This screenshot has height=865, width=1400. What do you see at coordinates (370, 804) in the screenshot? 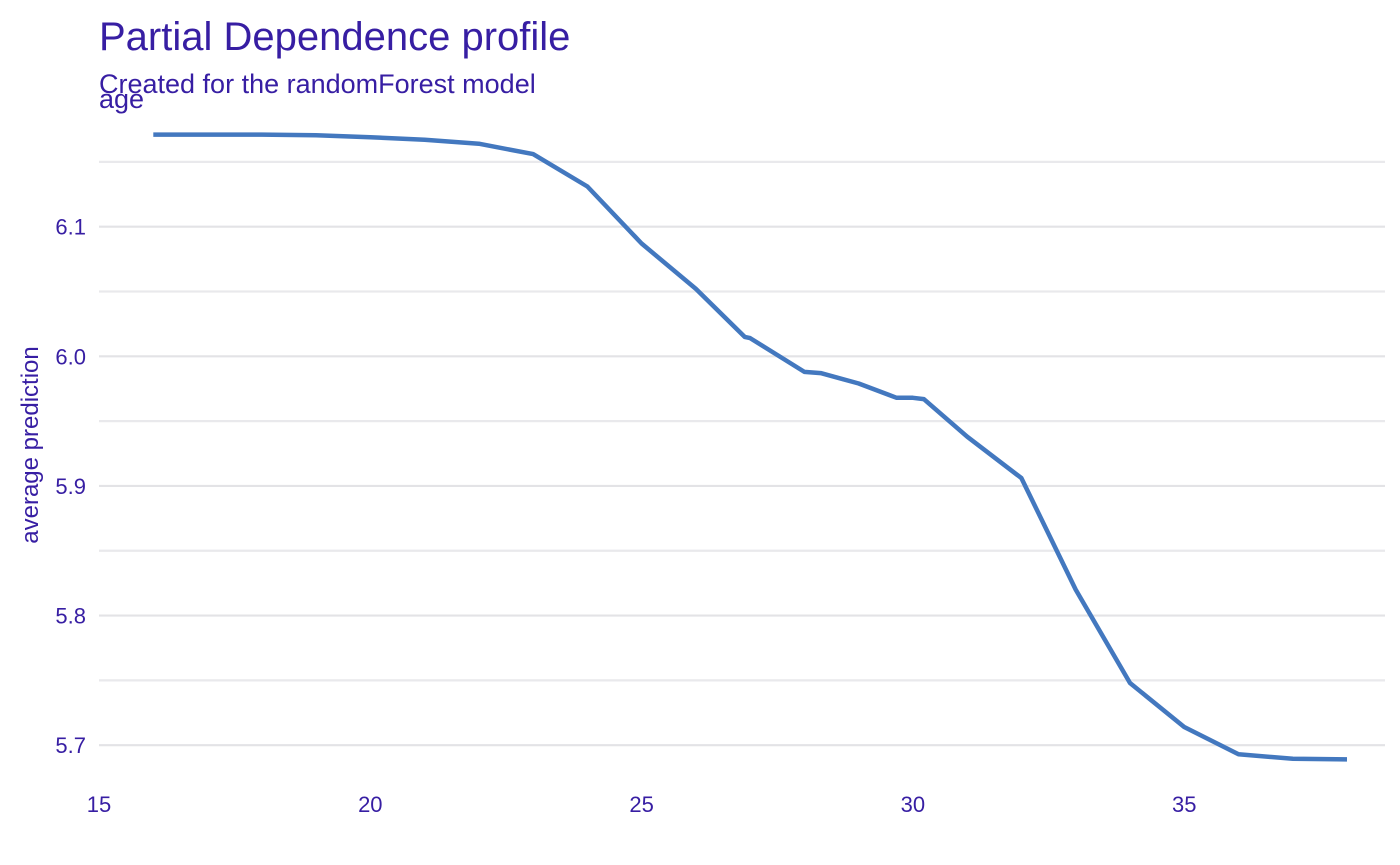
I see `x-tick-label: 20` at bounding box center [370, 804].